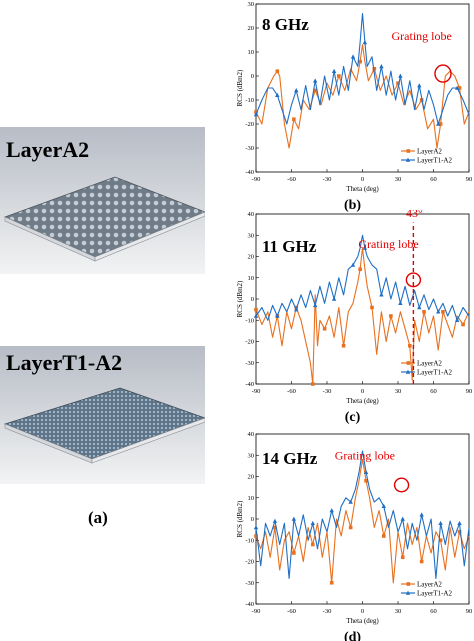 This screenshot has height=641, width=474. I want to click on chart0-xtick-label: 60, so click(433, 179).